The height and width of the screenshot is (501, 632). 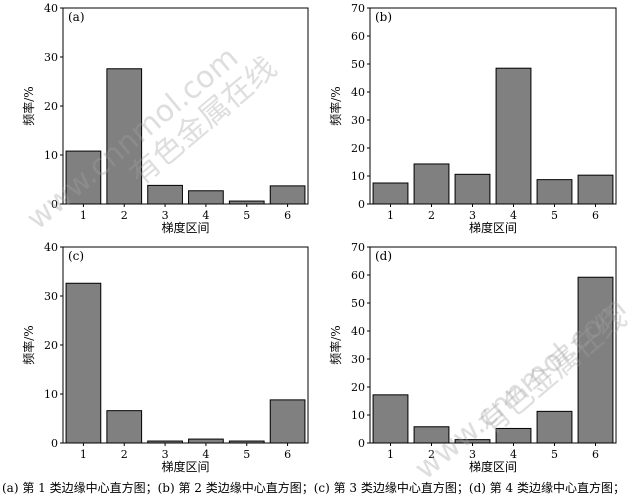 What do you see at coordinates (246, 454) in the screenshot?
I see `chart-3-x-tick-label: 5` at bounding box center [246, 454].